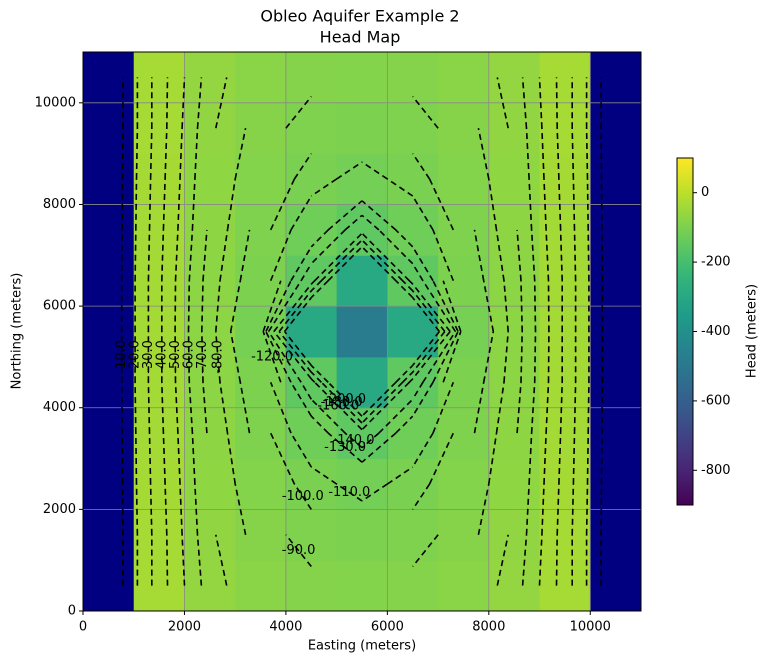 The height and width of the screenshot is (664, 770). Describe the element at coordinates (148, 357) in the screenshot. I see `contour-label: -30.0` at that location.